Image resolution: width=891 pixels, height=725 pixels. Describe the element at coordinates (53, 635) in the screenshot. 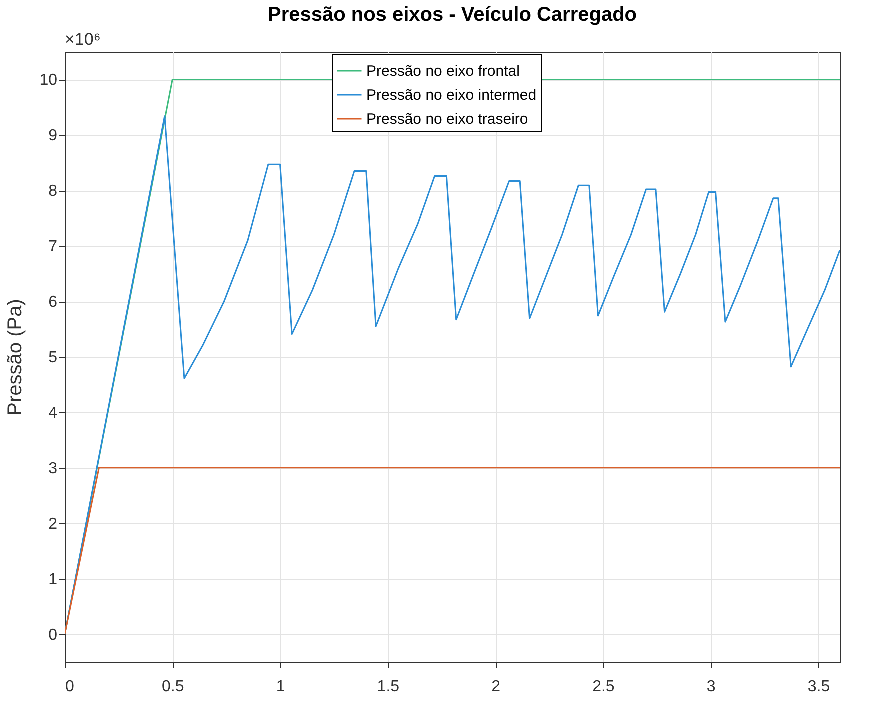

I see `y-tick-label: 0` at that location.